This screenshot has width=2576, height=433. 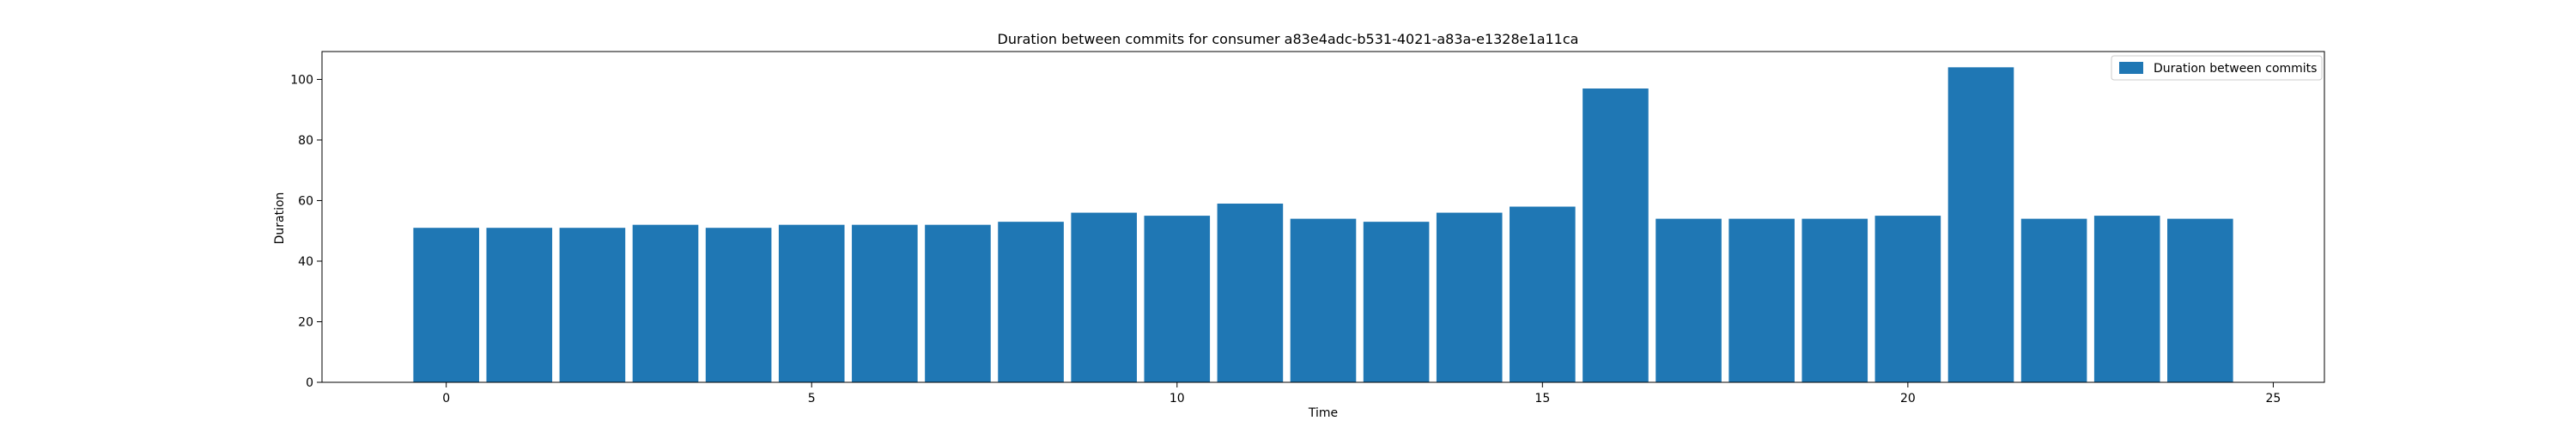 I want to click on x-tick-label: 20, so click(x=1908, y=399).